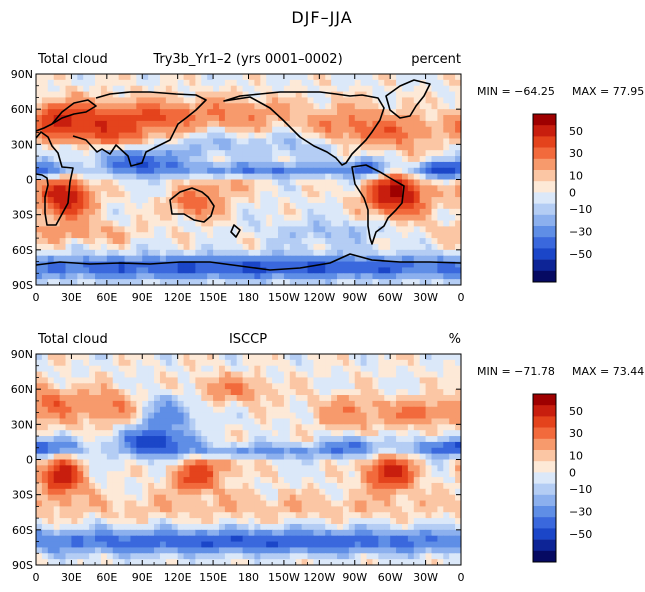 Image resolution: width=645 pixels, height=592 pixels. Describe the element at coordinates (544, 187) in the screenshot. I see `colorbar-swatch` at that location.